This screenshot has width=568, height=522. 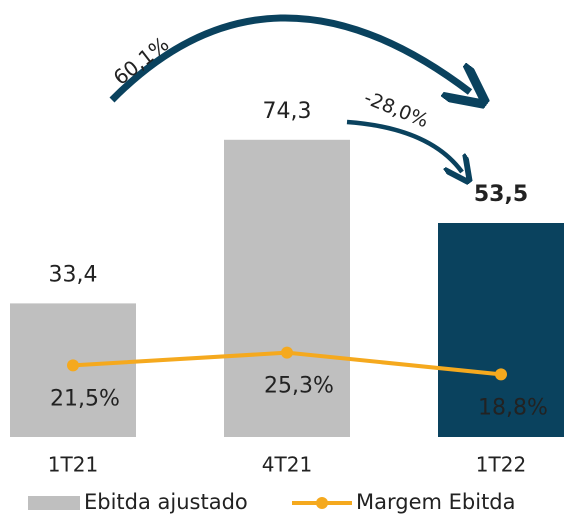 What do you see at coordinates (404, 145) in the screenshot?
I see `decline-arrow` at bounding box center [404, 145].